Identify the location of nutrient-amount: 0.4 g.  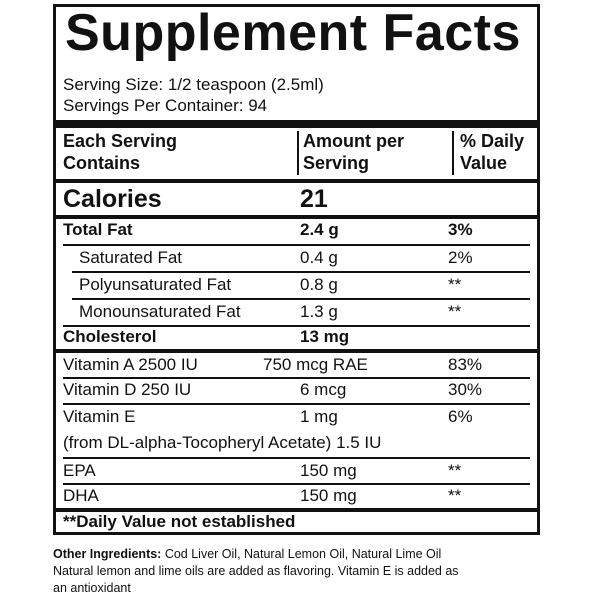
(319, 257).